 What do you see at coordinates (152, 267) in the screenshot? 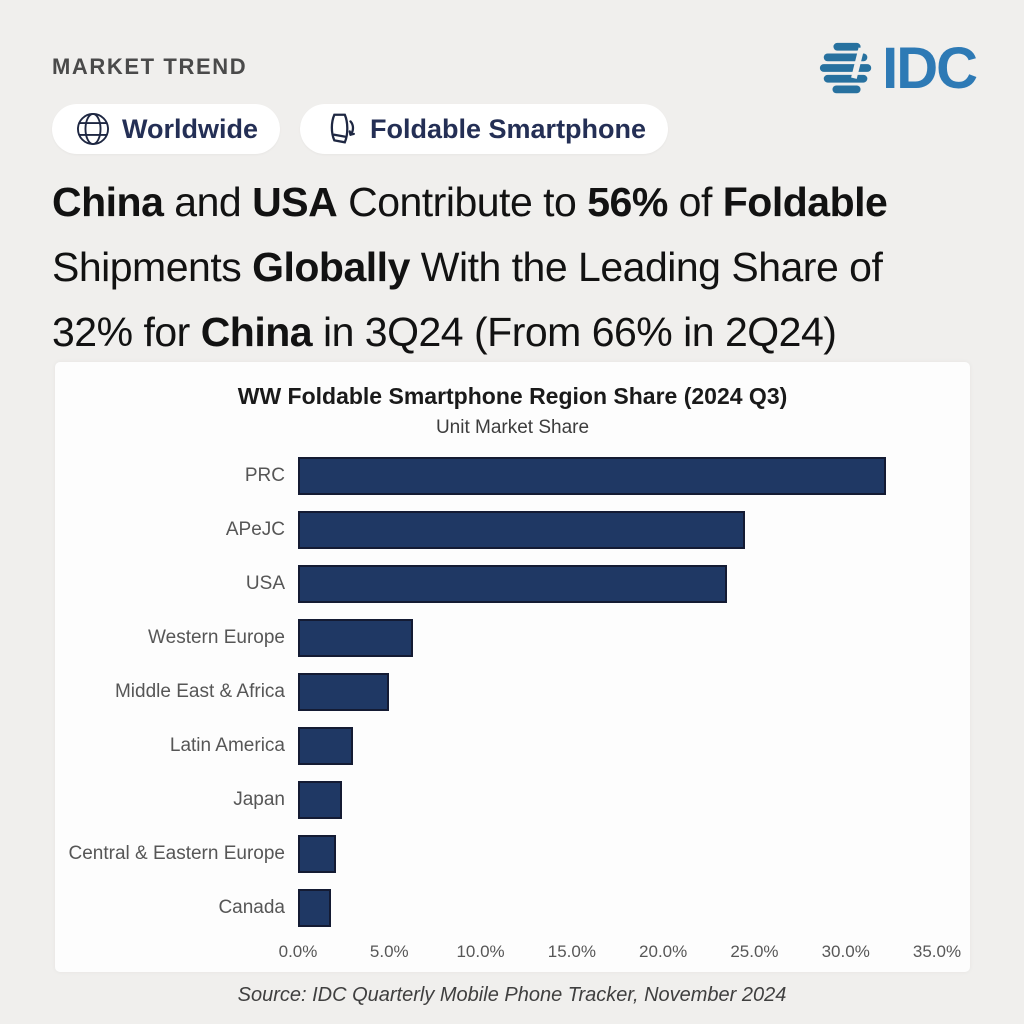
I see `headline-segment: Shipments` at bounding box center [152, 267].